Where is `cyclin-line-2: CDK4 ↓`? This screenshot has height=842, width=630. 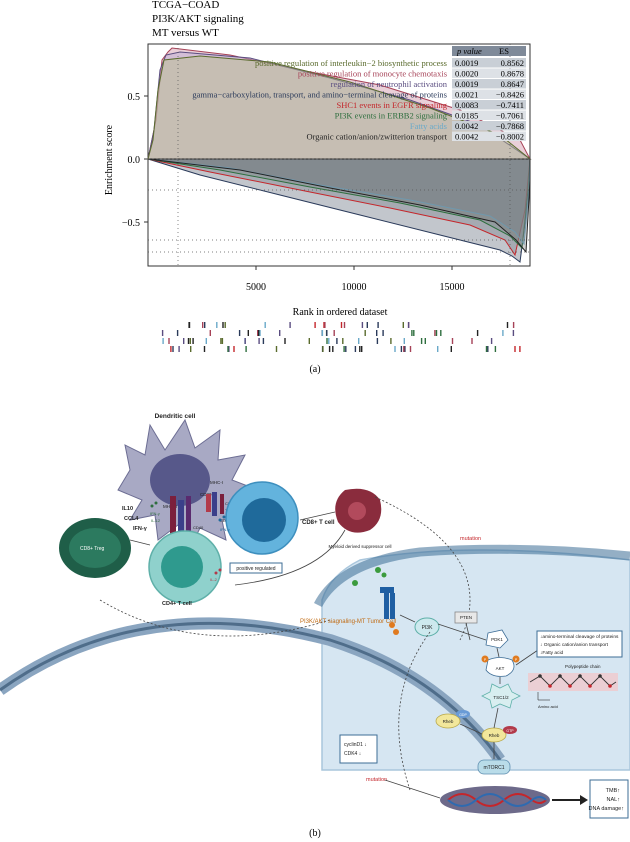 cyclin-line-2: CDK4 ↓ is located at coordinates (352, 754).